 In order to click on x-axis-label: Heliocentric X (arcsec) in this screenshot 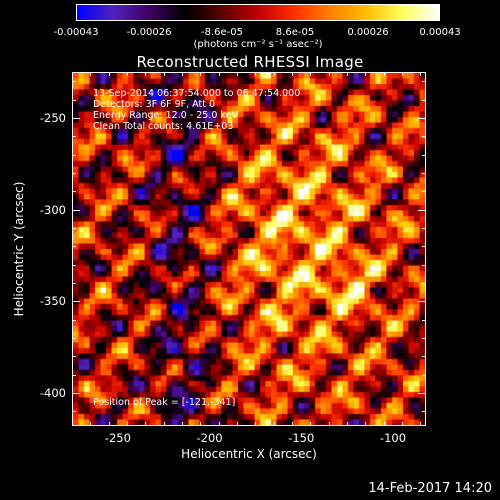, I will do `click(249, 454)`.